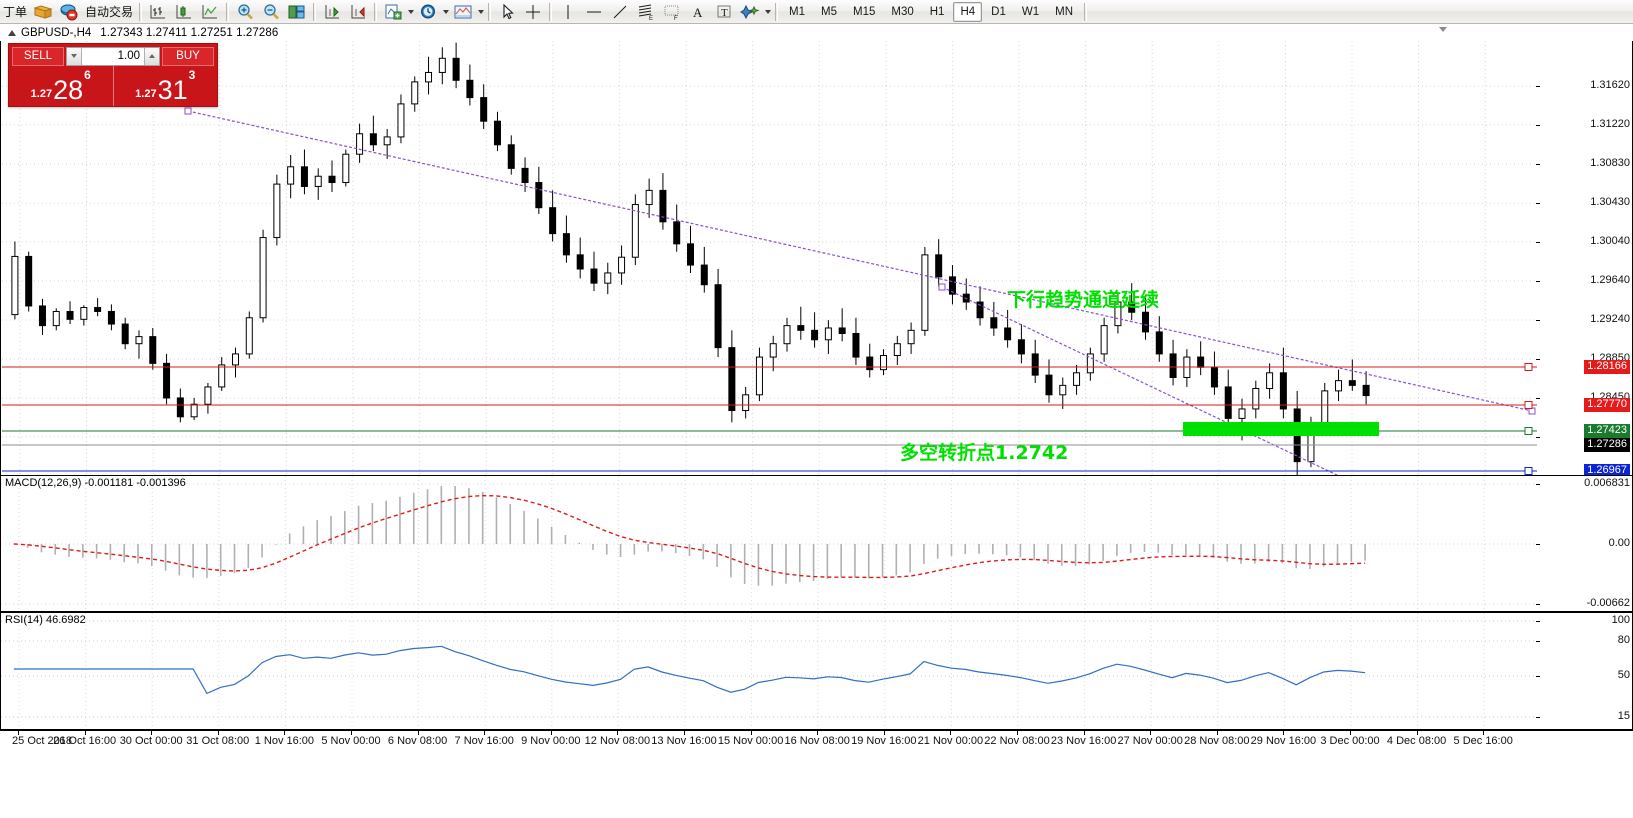  What do you see at coordinates (1610, 319) in the screenshot?
I see `price-tick-label: 1.29240` at bounding box center [1610, 319].